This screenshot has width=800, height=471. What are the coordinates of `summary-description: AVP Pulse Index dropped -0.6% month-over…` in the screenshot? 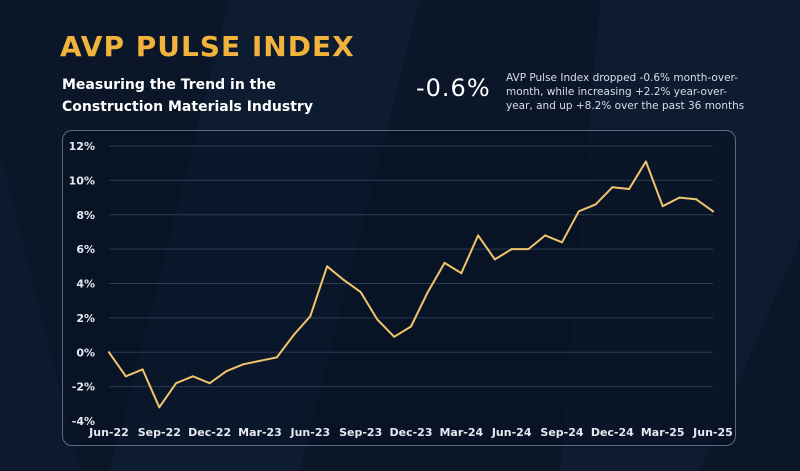 It's located at (625, 92).